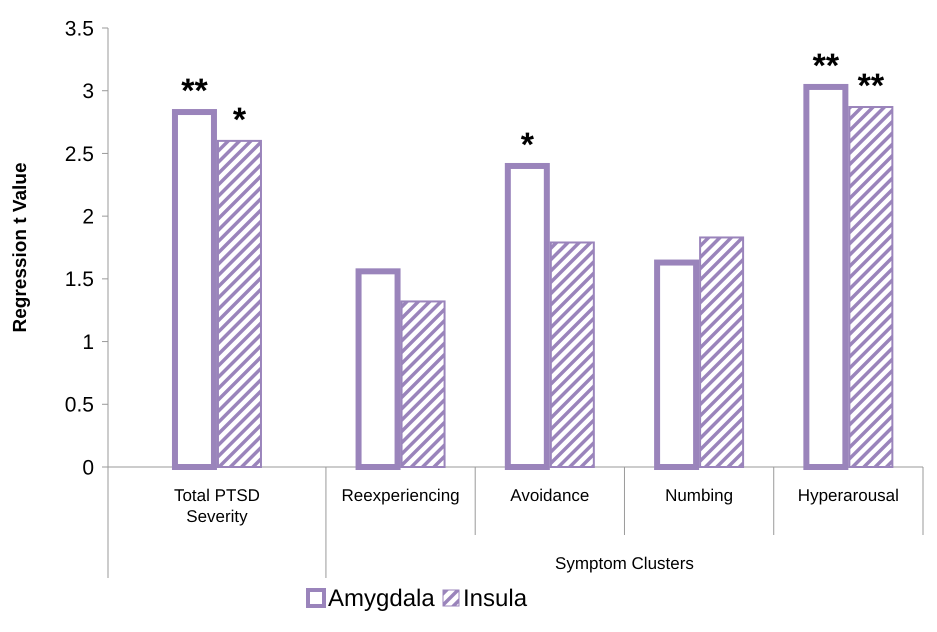 The image size is (937, 632). What do you see at coordinates (79, 280) in the screenshot?
I see `y-tick-label: 1.5` at bounding box center [79, 280].